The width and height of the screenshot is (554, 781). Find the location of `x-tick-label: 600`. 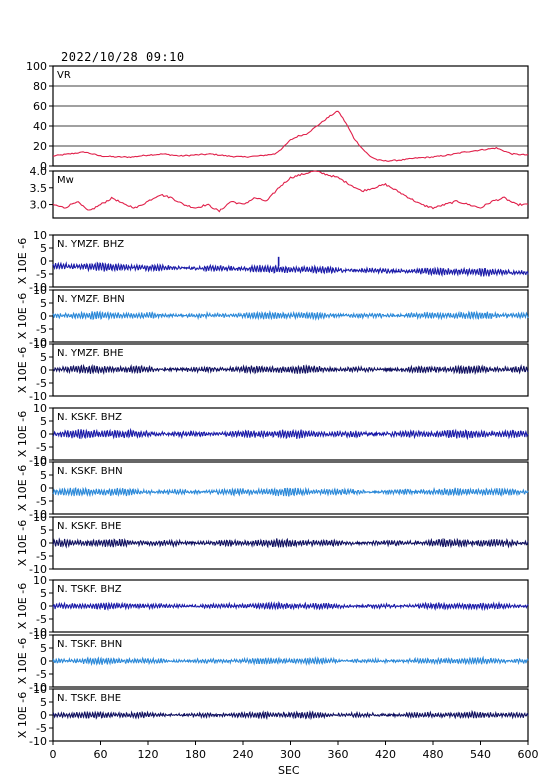

x-tick-label: 600 is located at coordinates (528, 754).